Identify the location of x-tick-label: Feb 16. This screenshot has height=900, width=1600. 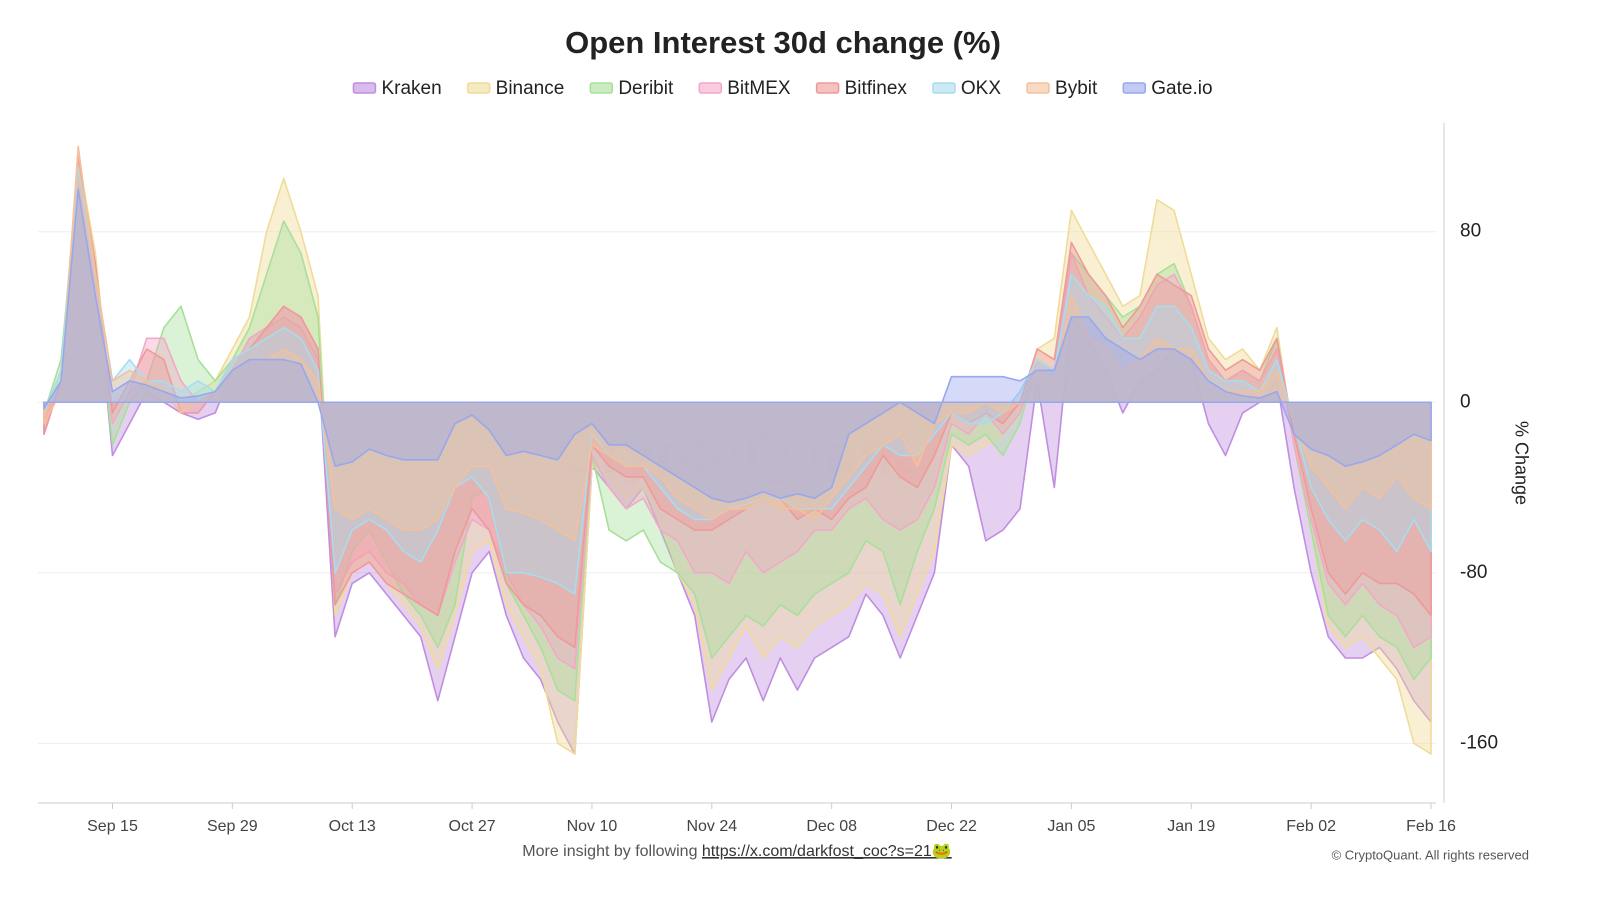
(1431, 826).